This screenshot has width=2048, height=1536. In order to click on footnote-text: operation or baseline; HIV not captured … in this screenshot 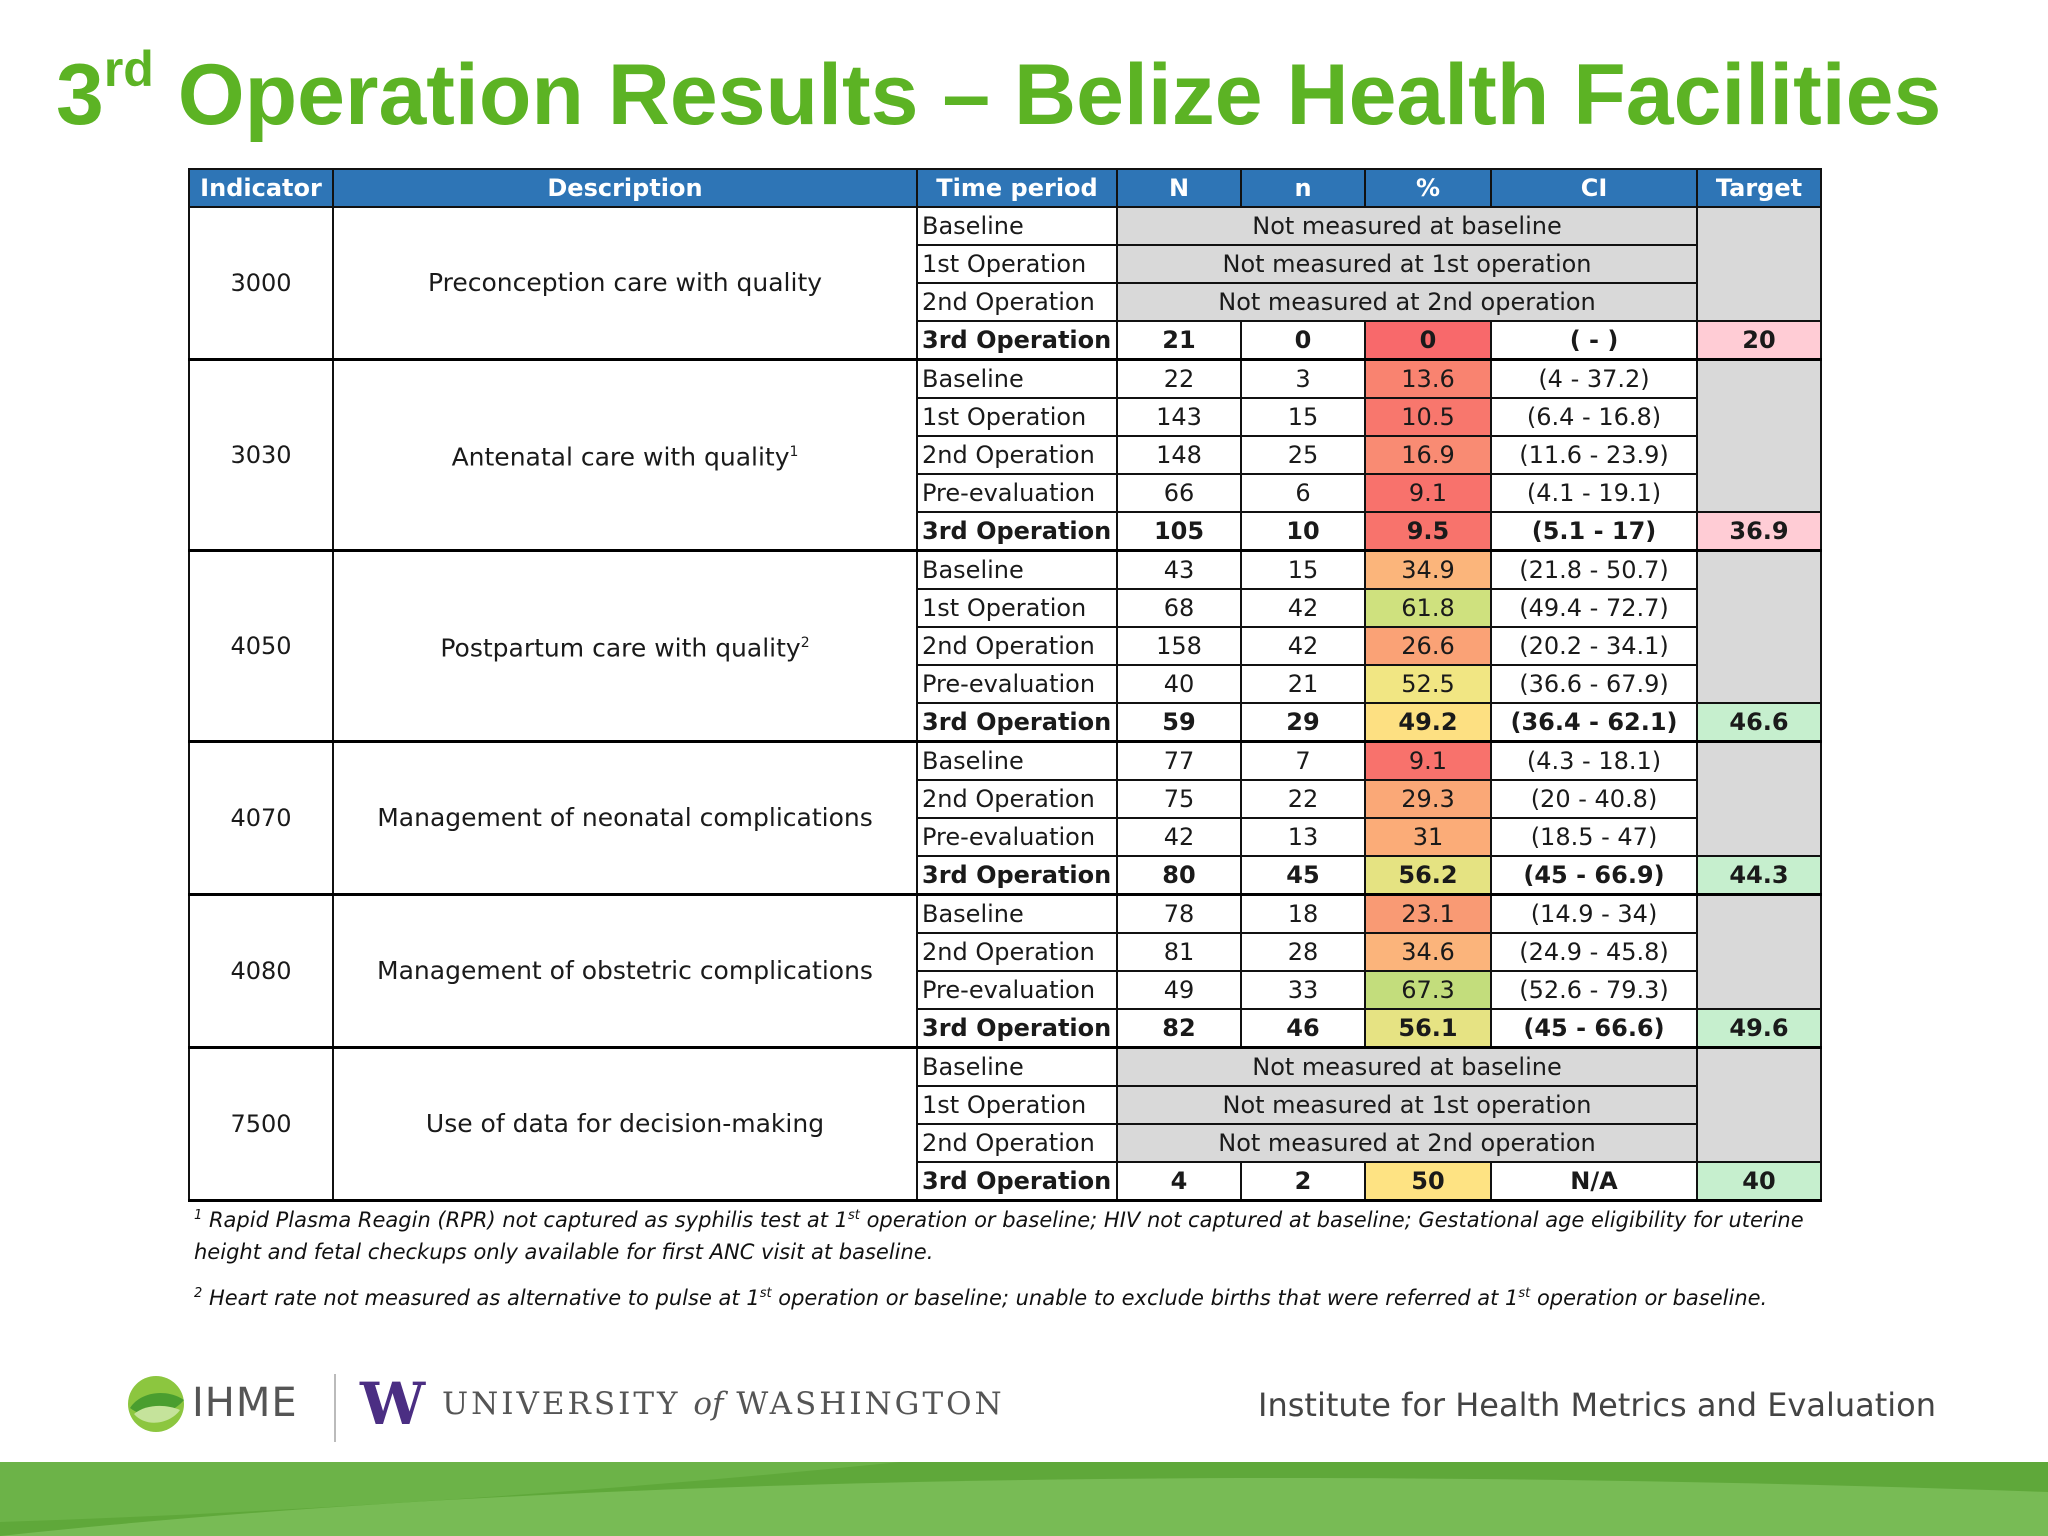, I will do `click(999, 1236)`.